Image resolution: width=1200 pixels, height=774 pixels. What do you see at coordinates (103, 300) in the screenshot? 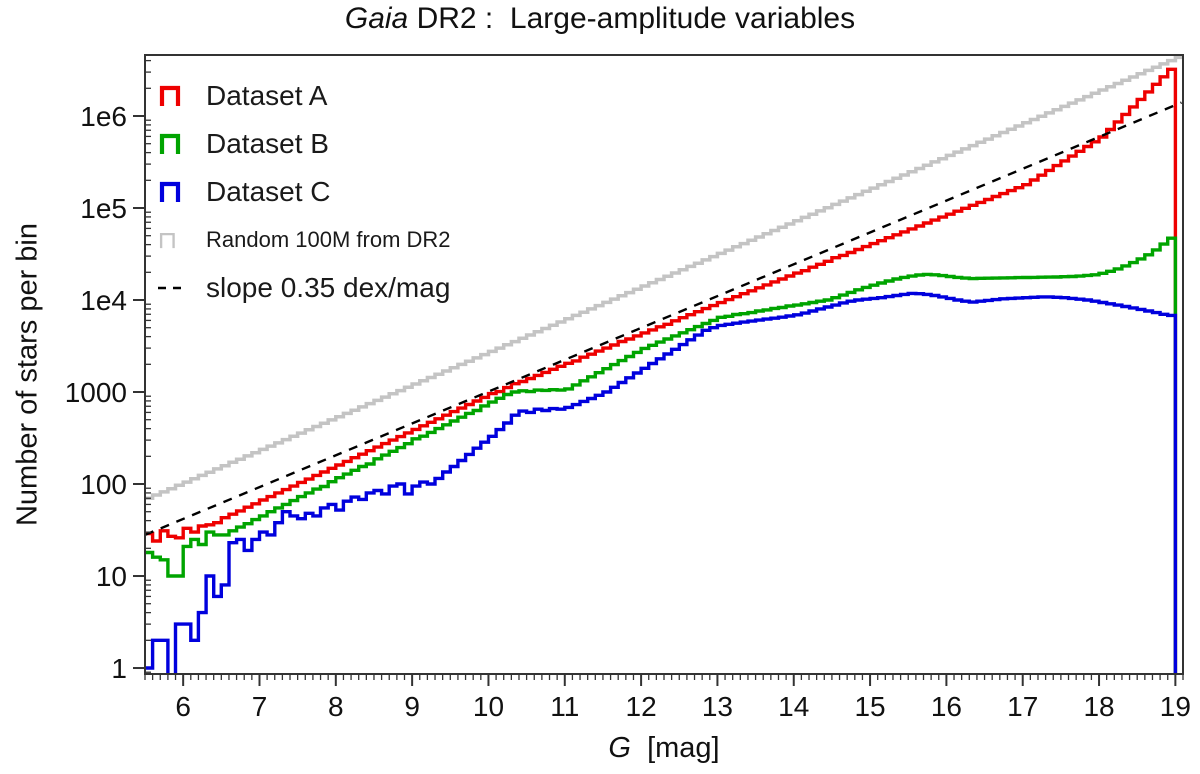
I see `y-tick-label: 1e4` at bounding box center [103, 300].